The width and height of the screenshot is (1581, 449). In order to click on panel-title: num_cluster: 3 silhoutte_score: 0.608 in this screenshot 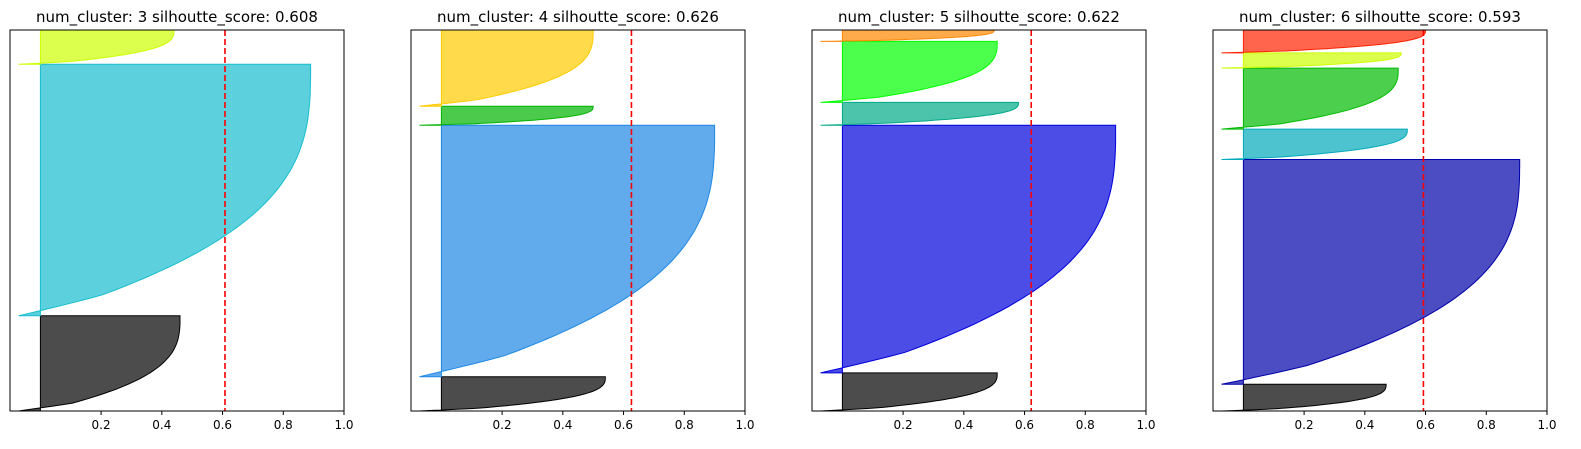, I will do `click(177, 17)`.